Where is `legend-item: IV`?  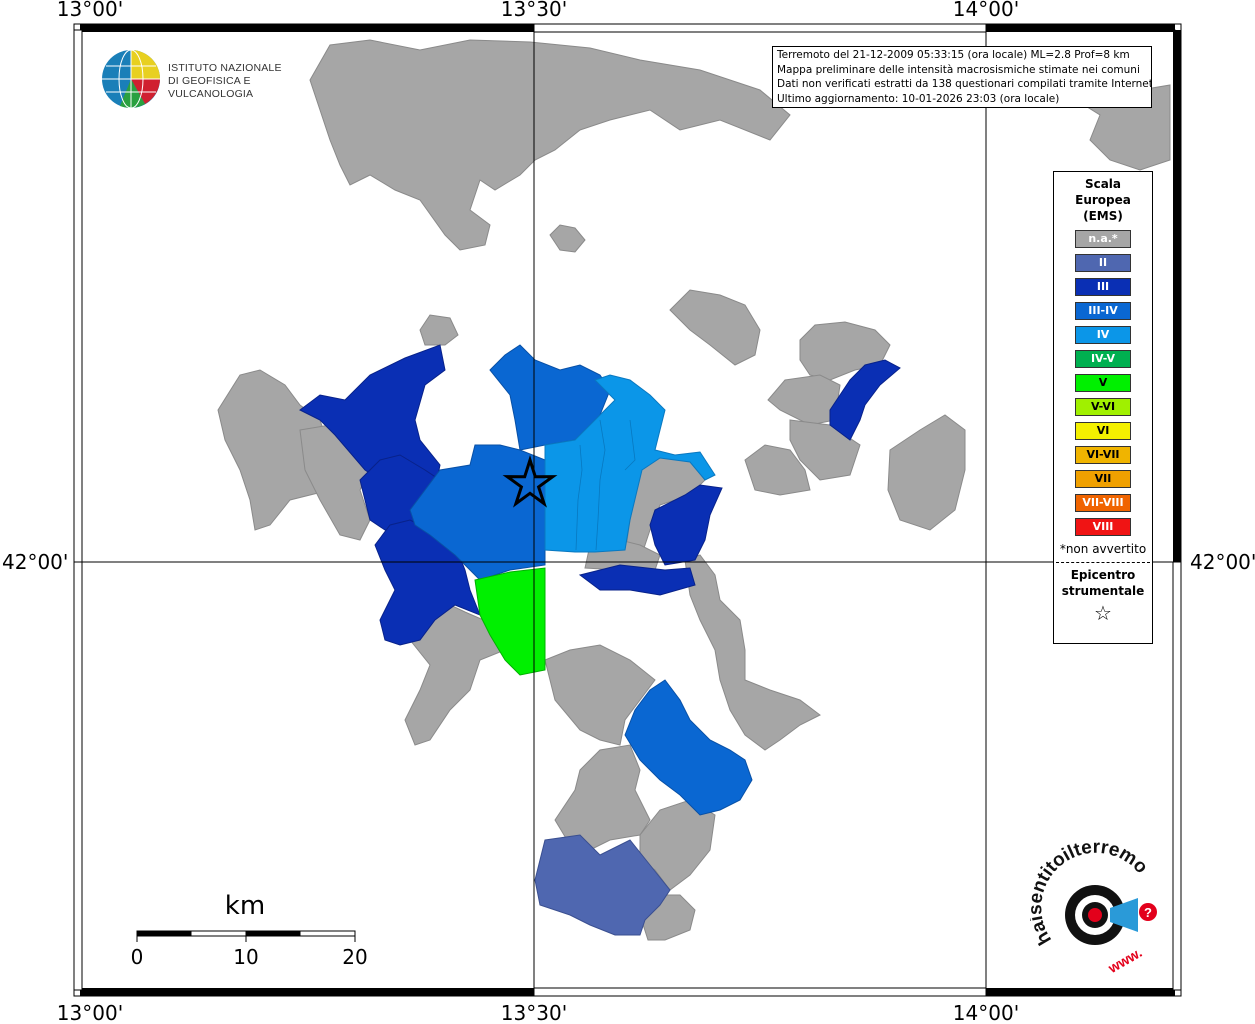
legend-item: IV is located at coordinates (1103, 335).